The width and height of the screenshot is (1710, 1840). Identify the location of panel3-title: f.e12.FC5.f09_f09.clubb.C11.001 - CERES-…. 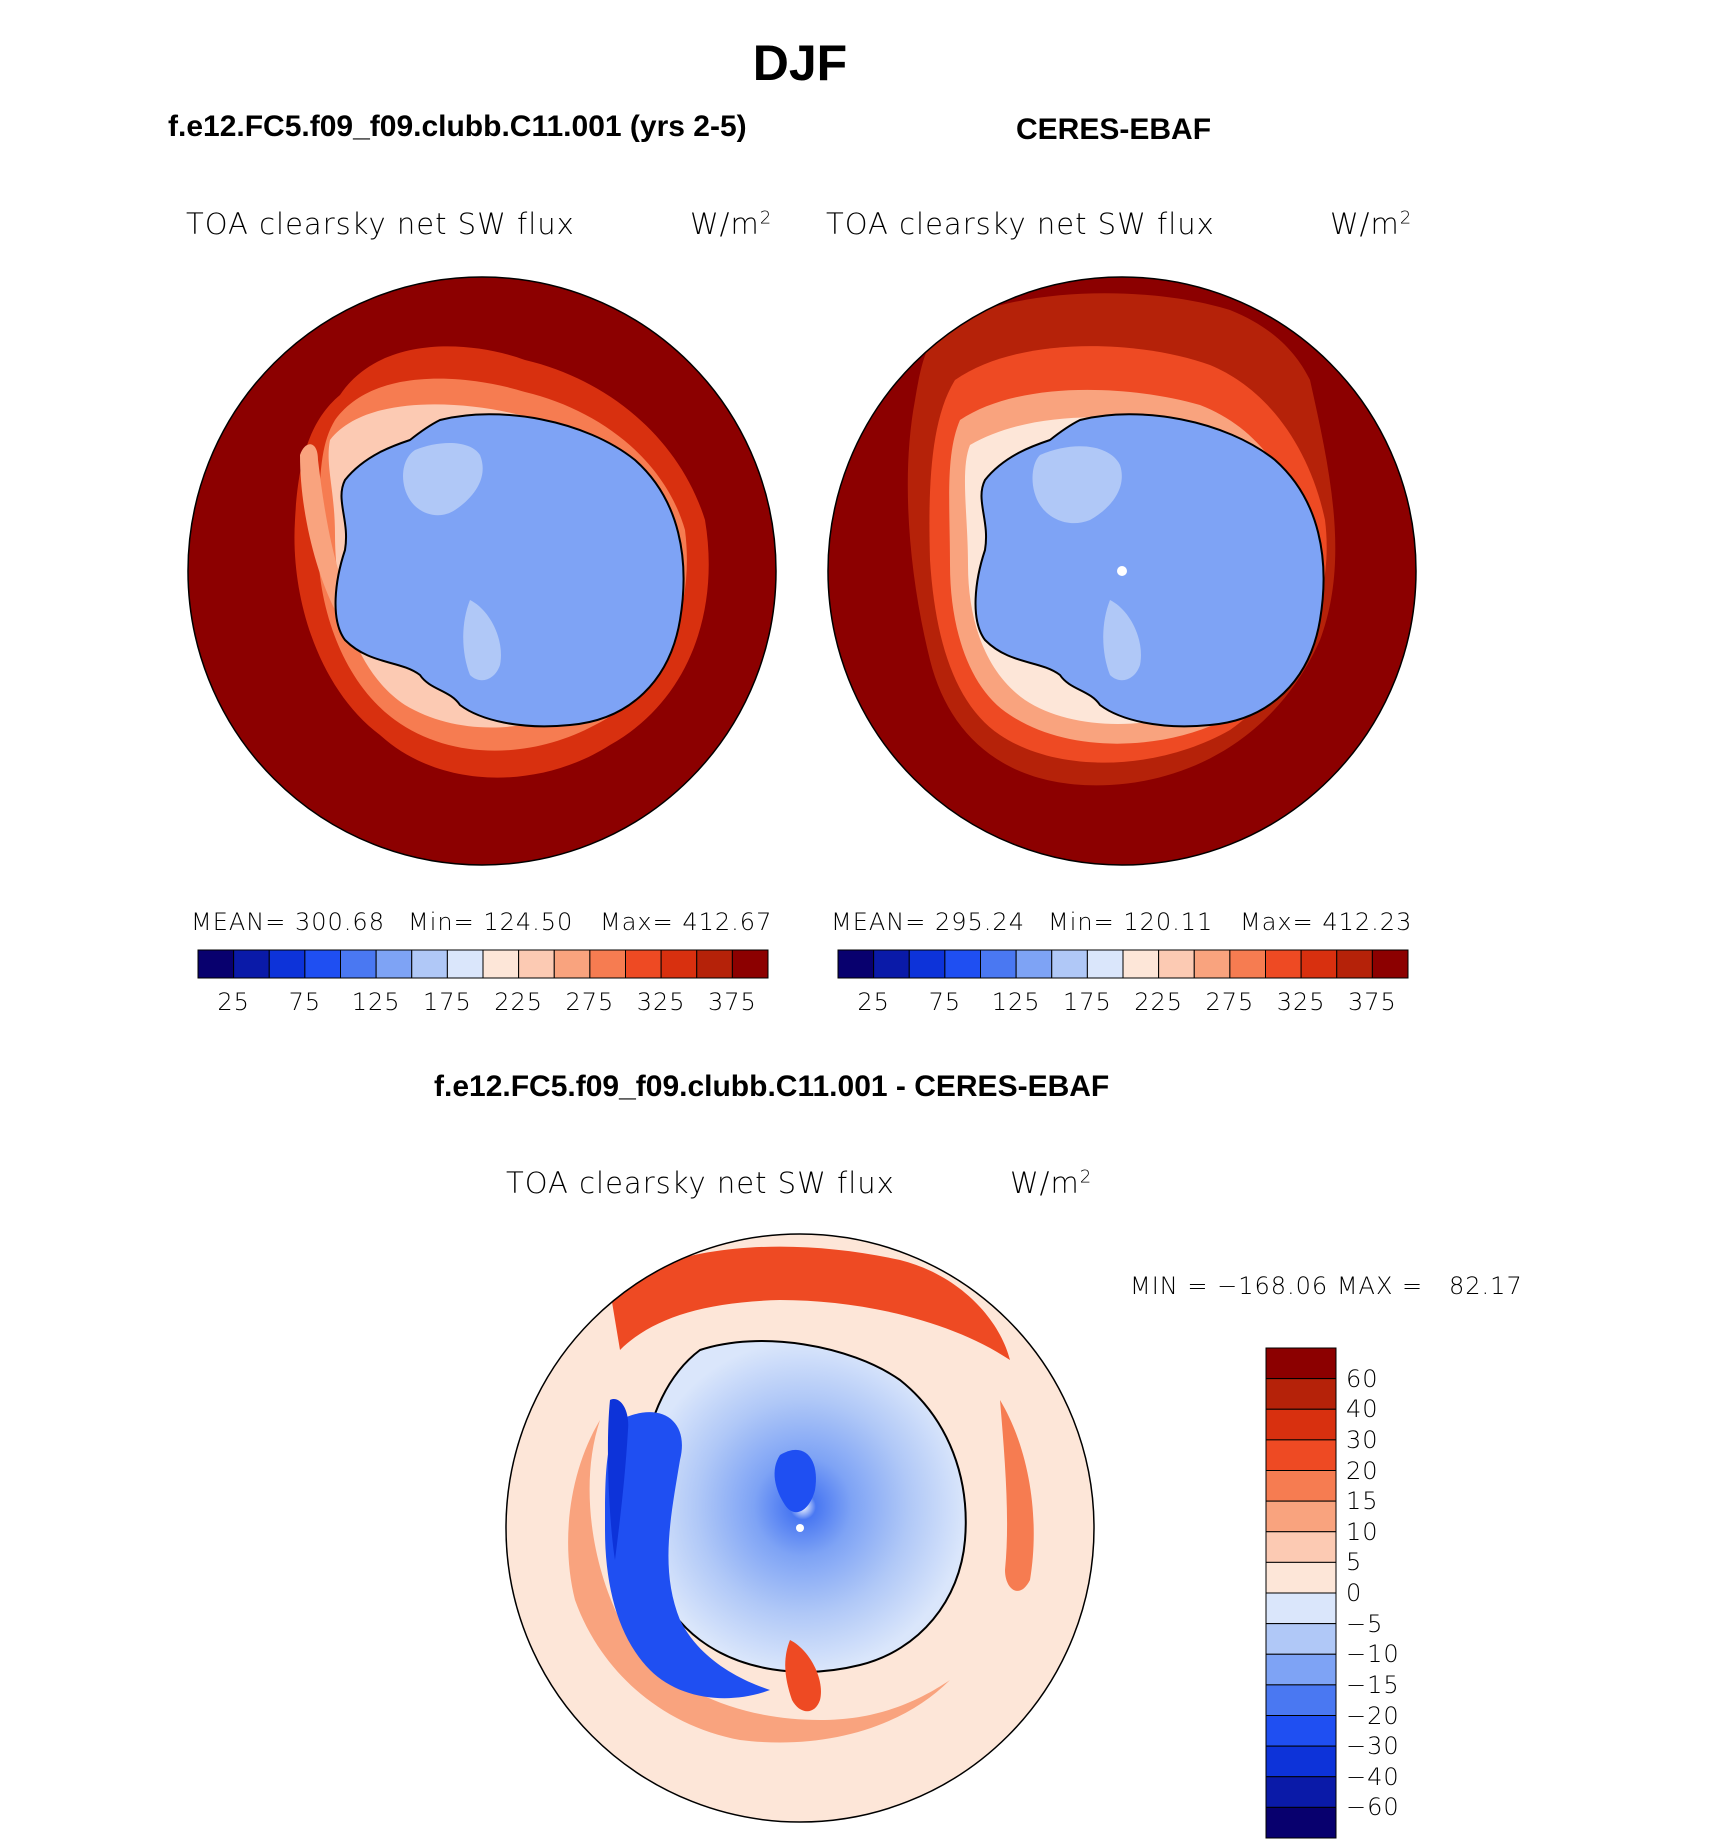
(772, 1086).